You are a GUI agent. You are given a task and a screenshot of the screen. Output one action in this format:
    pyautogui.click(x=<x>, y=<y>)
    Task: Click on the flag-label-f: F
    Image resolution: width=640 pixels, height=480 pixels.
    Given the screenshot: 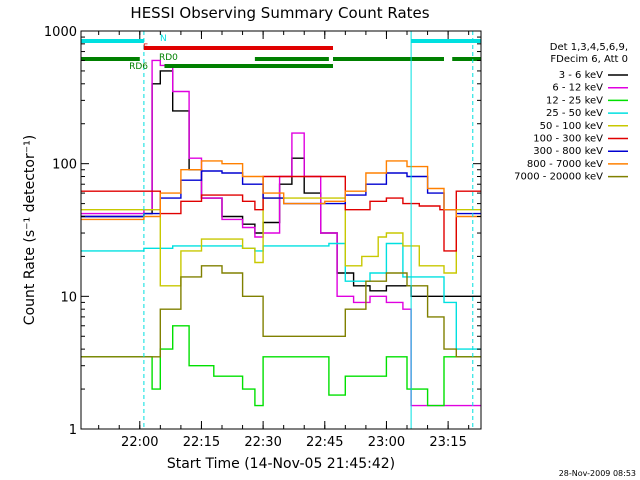 What is the action you would take?
    pyautogui.click(x=145, y=48)
    